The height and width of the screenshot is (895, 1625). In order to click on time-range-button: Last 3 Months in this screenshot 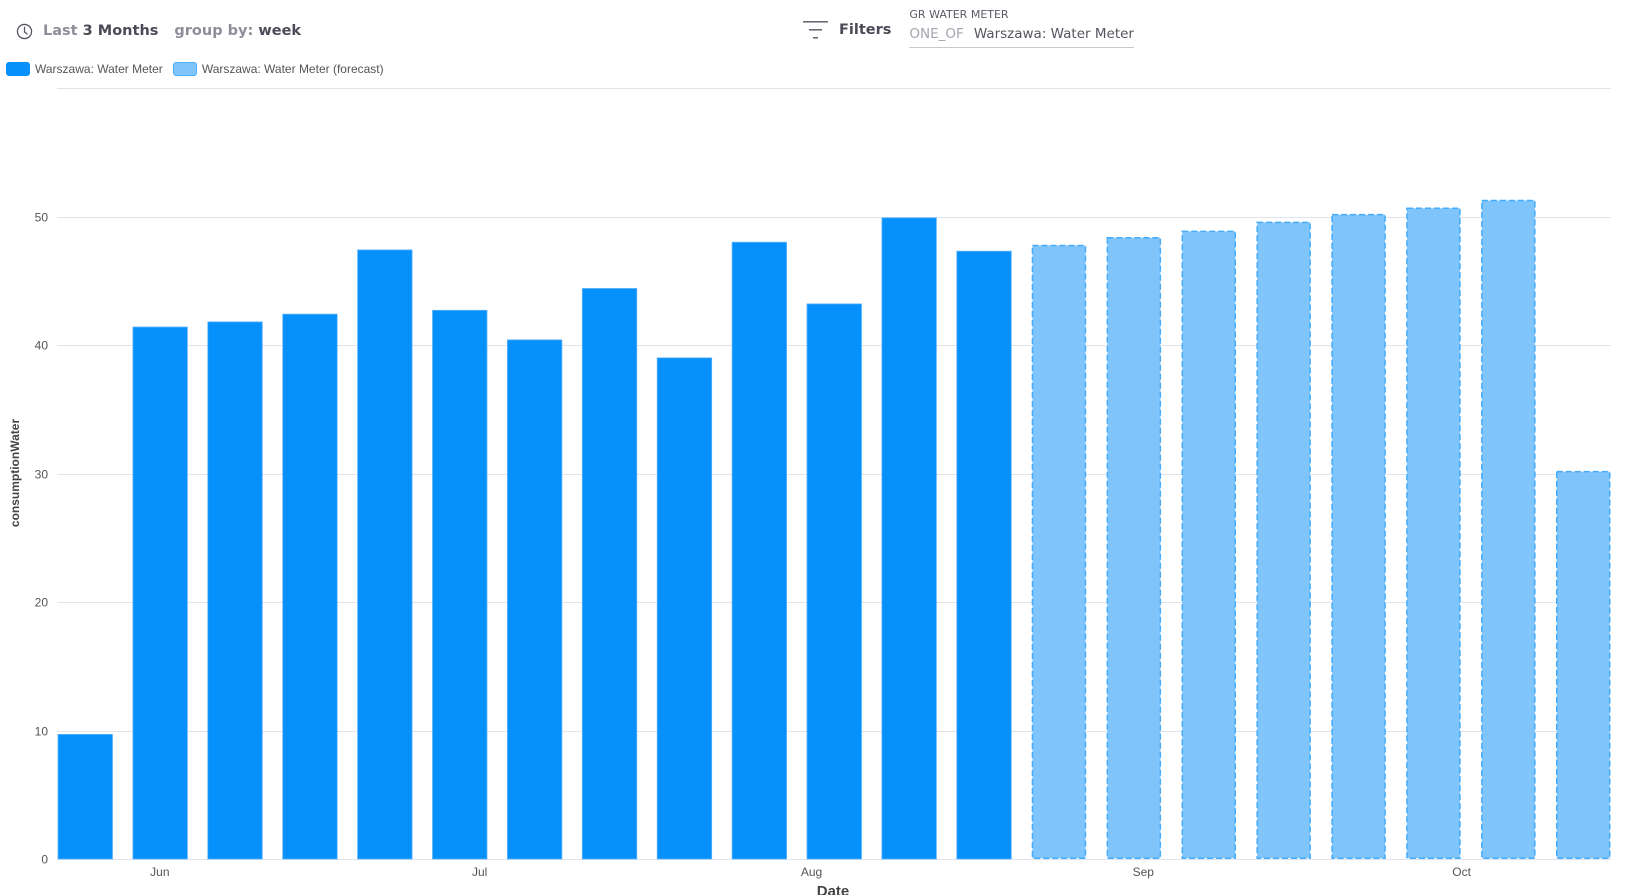, I will do `click(100, 31)`.